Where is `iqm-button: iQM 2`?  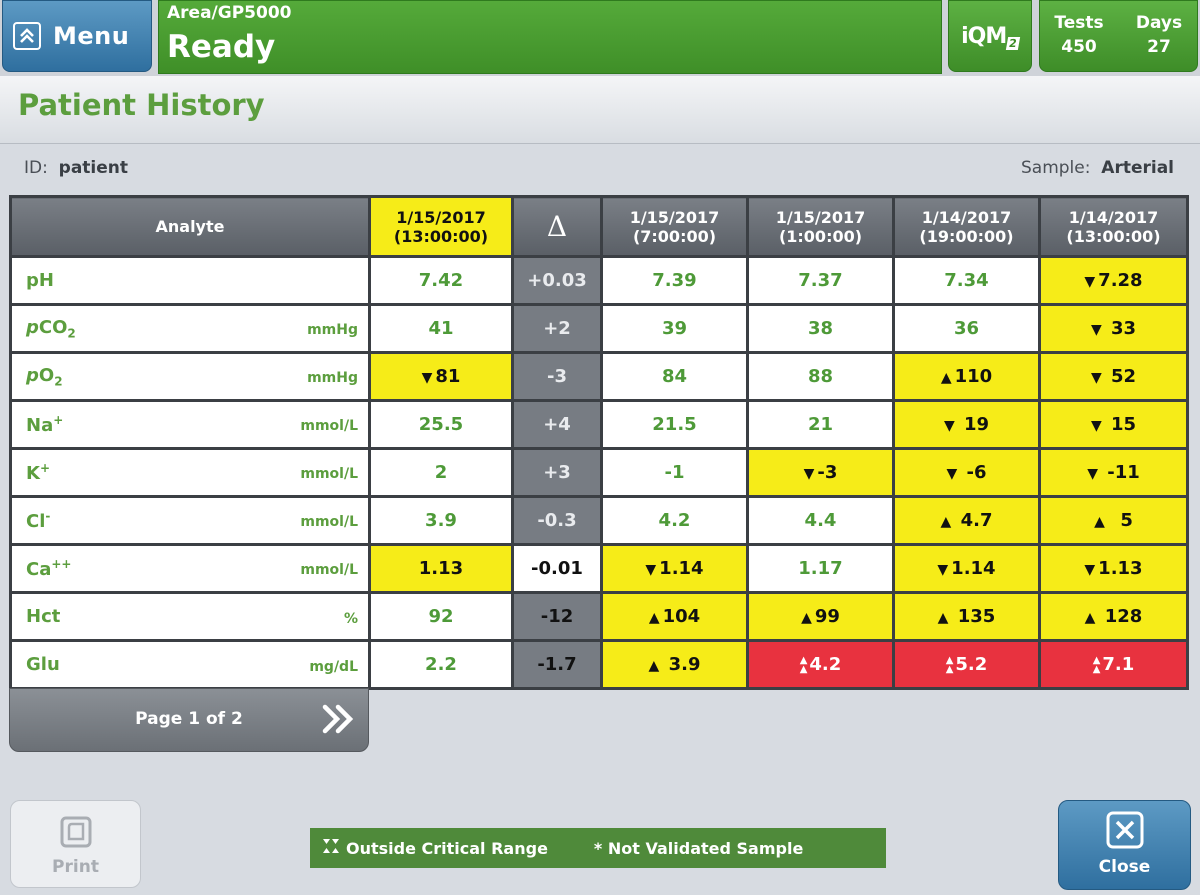 iqm-button: iQM 2 is located at coordinates (990, 36).